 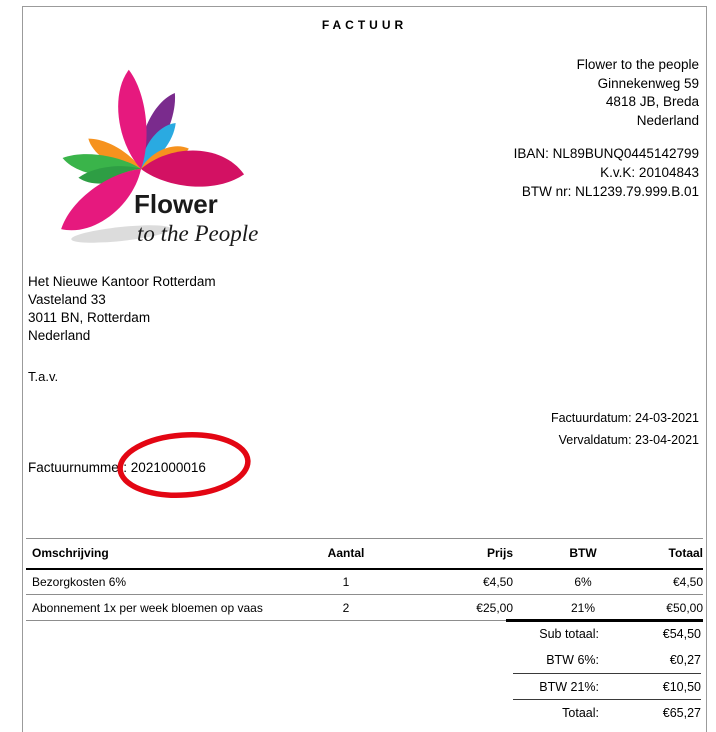 What do you see at coordinates (607, 712) in the screenshot?
I see `grand-total-row: Totaal: €65,27` at bounding box center [607, 712].